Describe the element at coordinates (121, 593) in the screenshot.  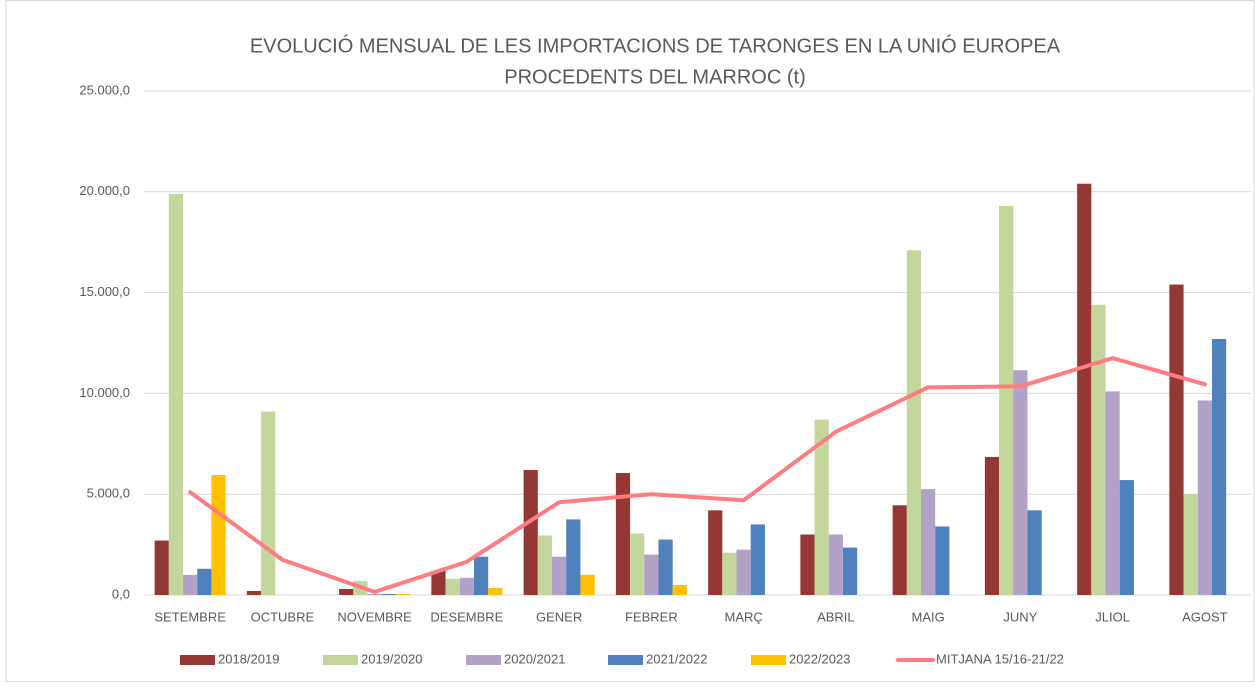
I see `y-tick-label: 0,0` at that location.